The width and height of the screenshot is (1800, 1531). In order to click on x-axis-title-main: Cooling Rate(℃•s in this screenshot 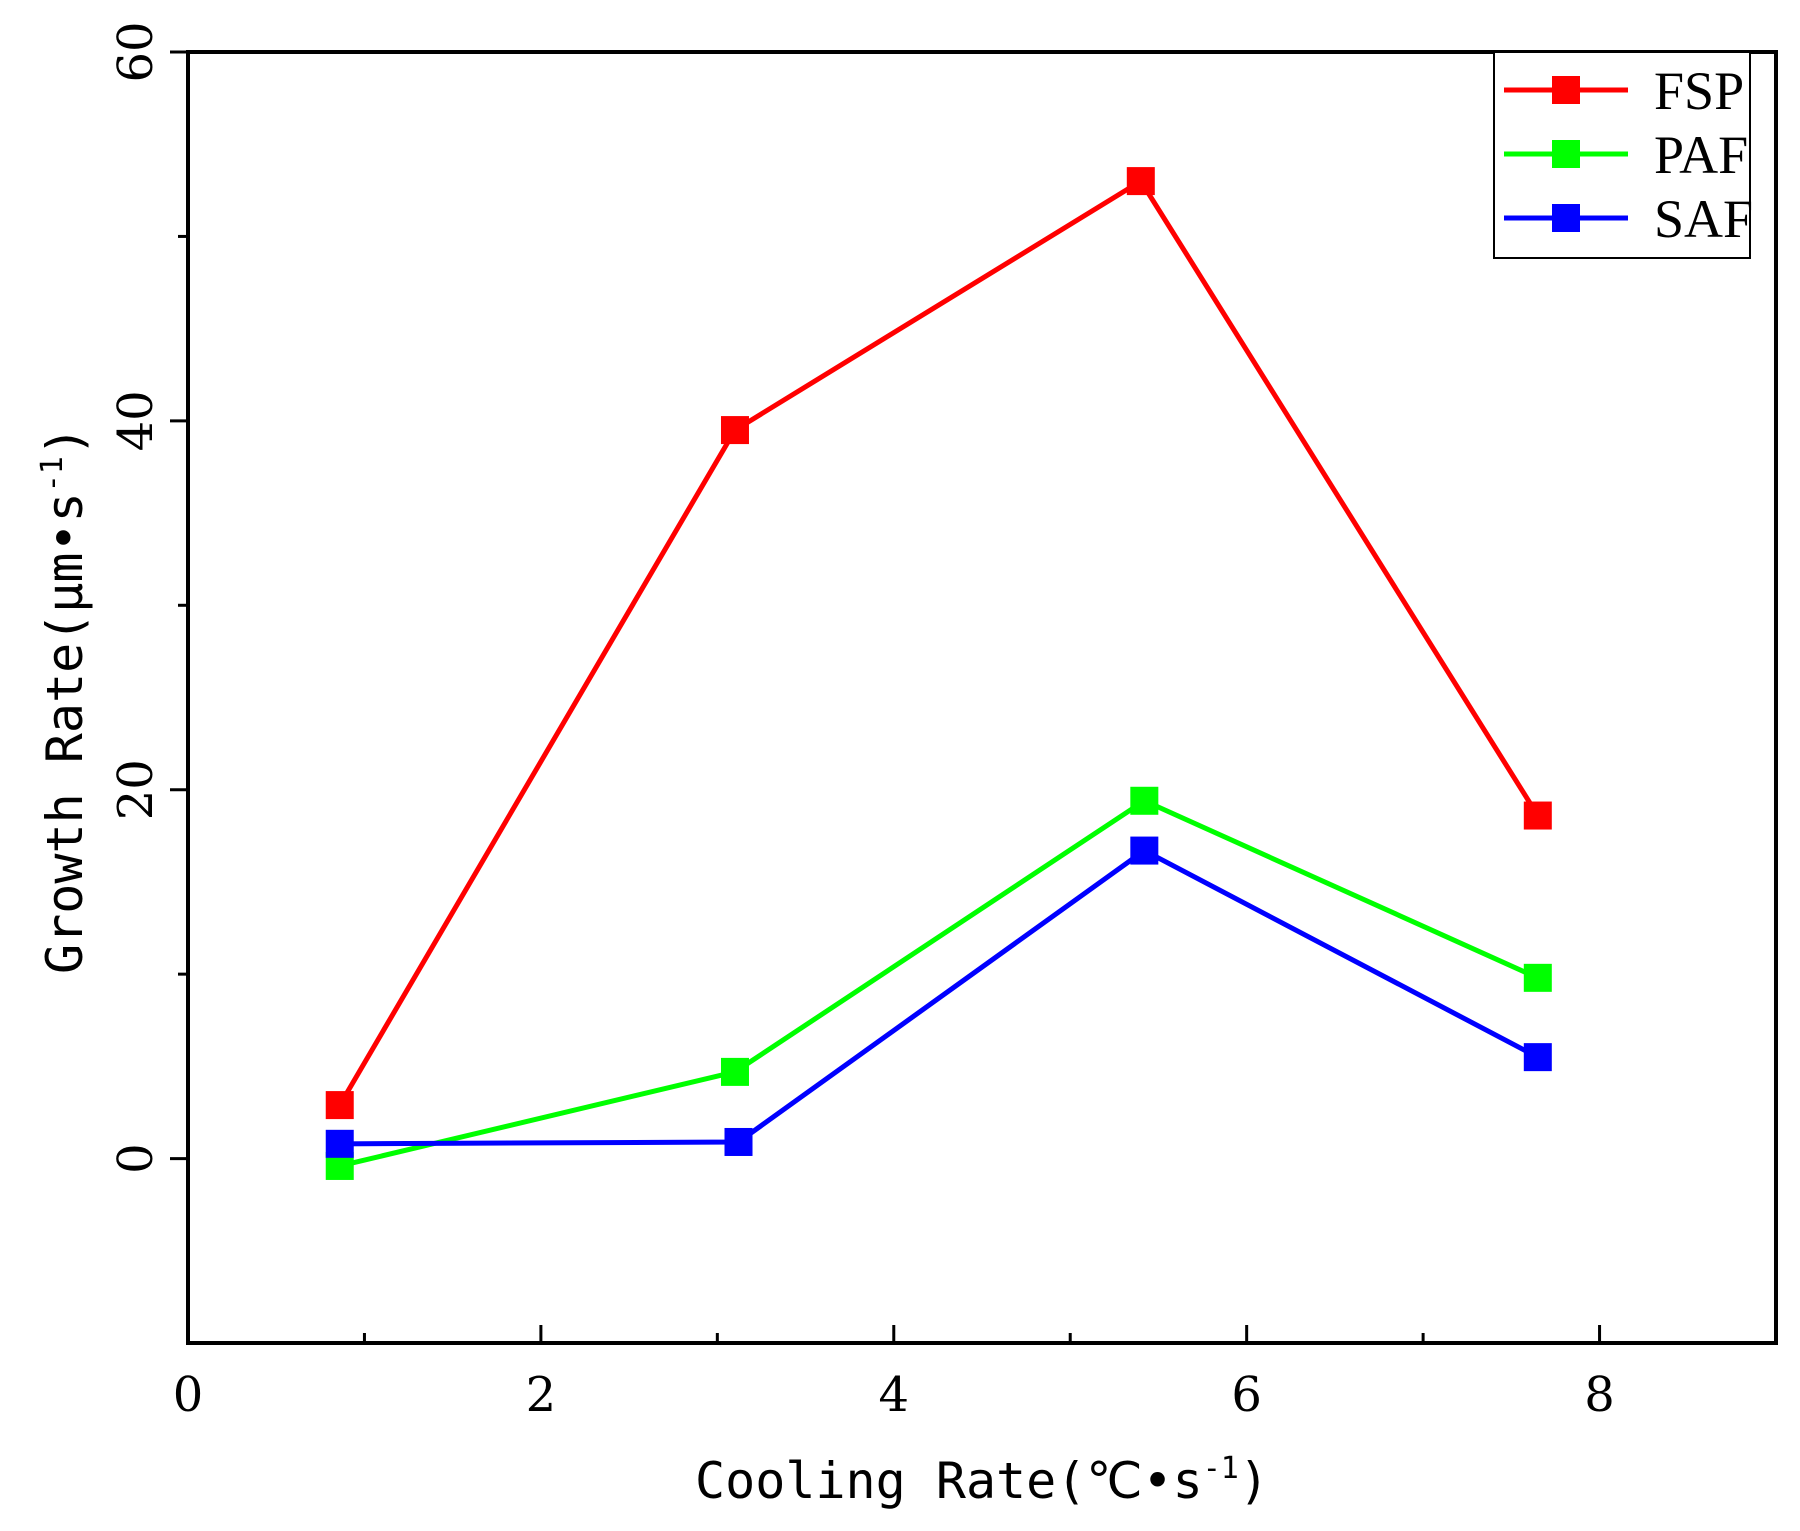, I will do `click(949, 1481)`.